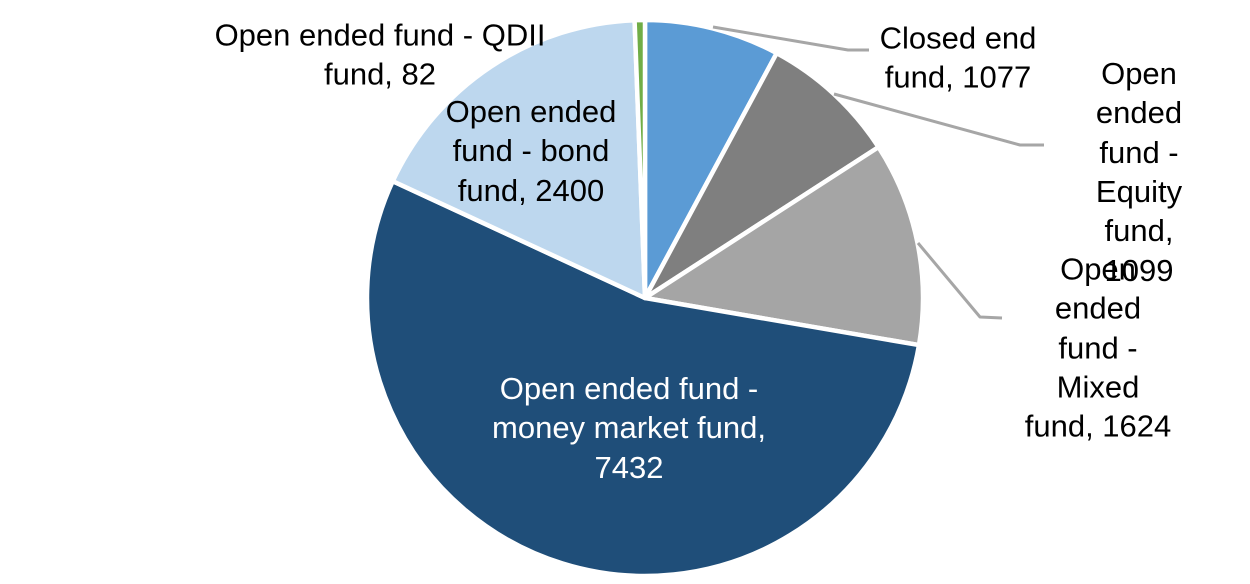 The image size is (1250, 584). I want to click on pie-slice-open-ended-fund-mixed-fund, so click(784, 246).